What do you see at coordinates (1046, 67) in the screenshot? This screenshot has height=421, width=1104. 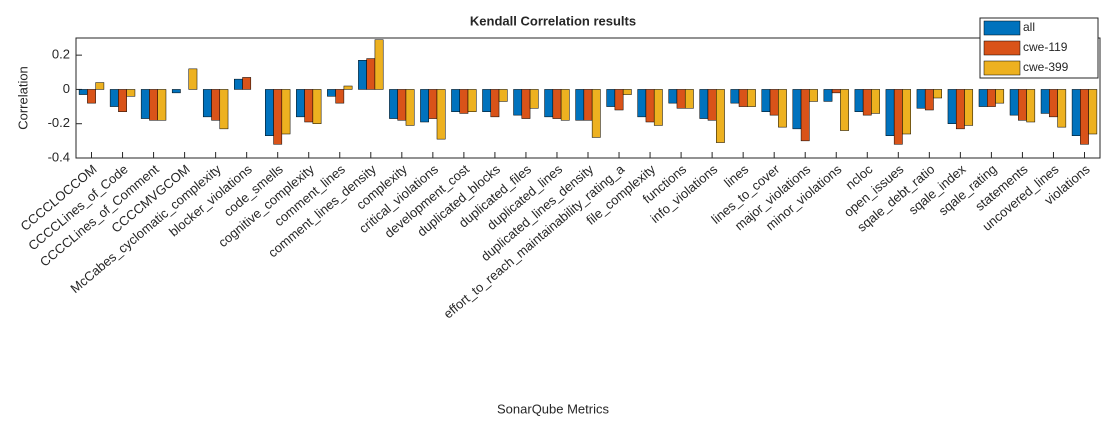 I see `legend-label: cwe-399` at bounding box center [1046, 67].